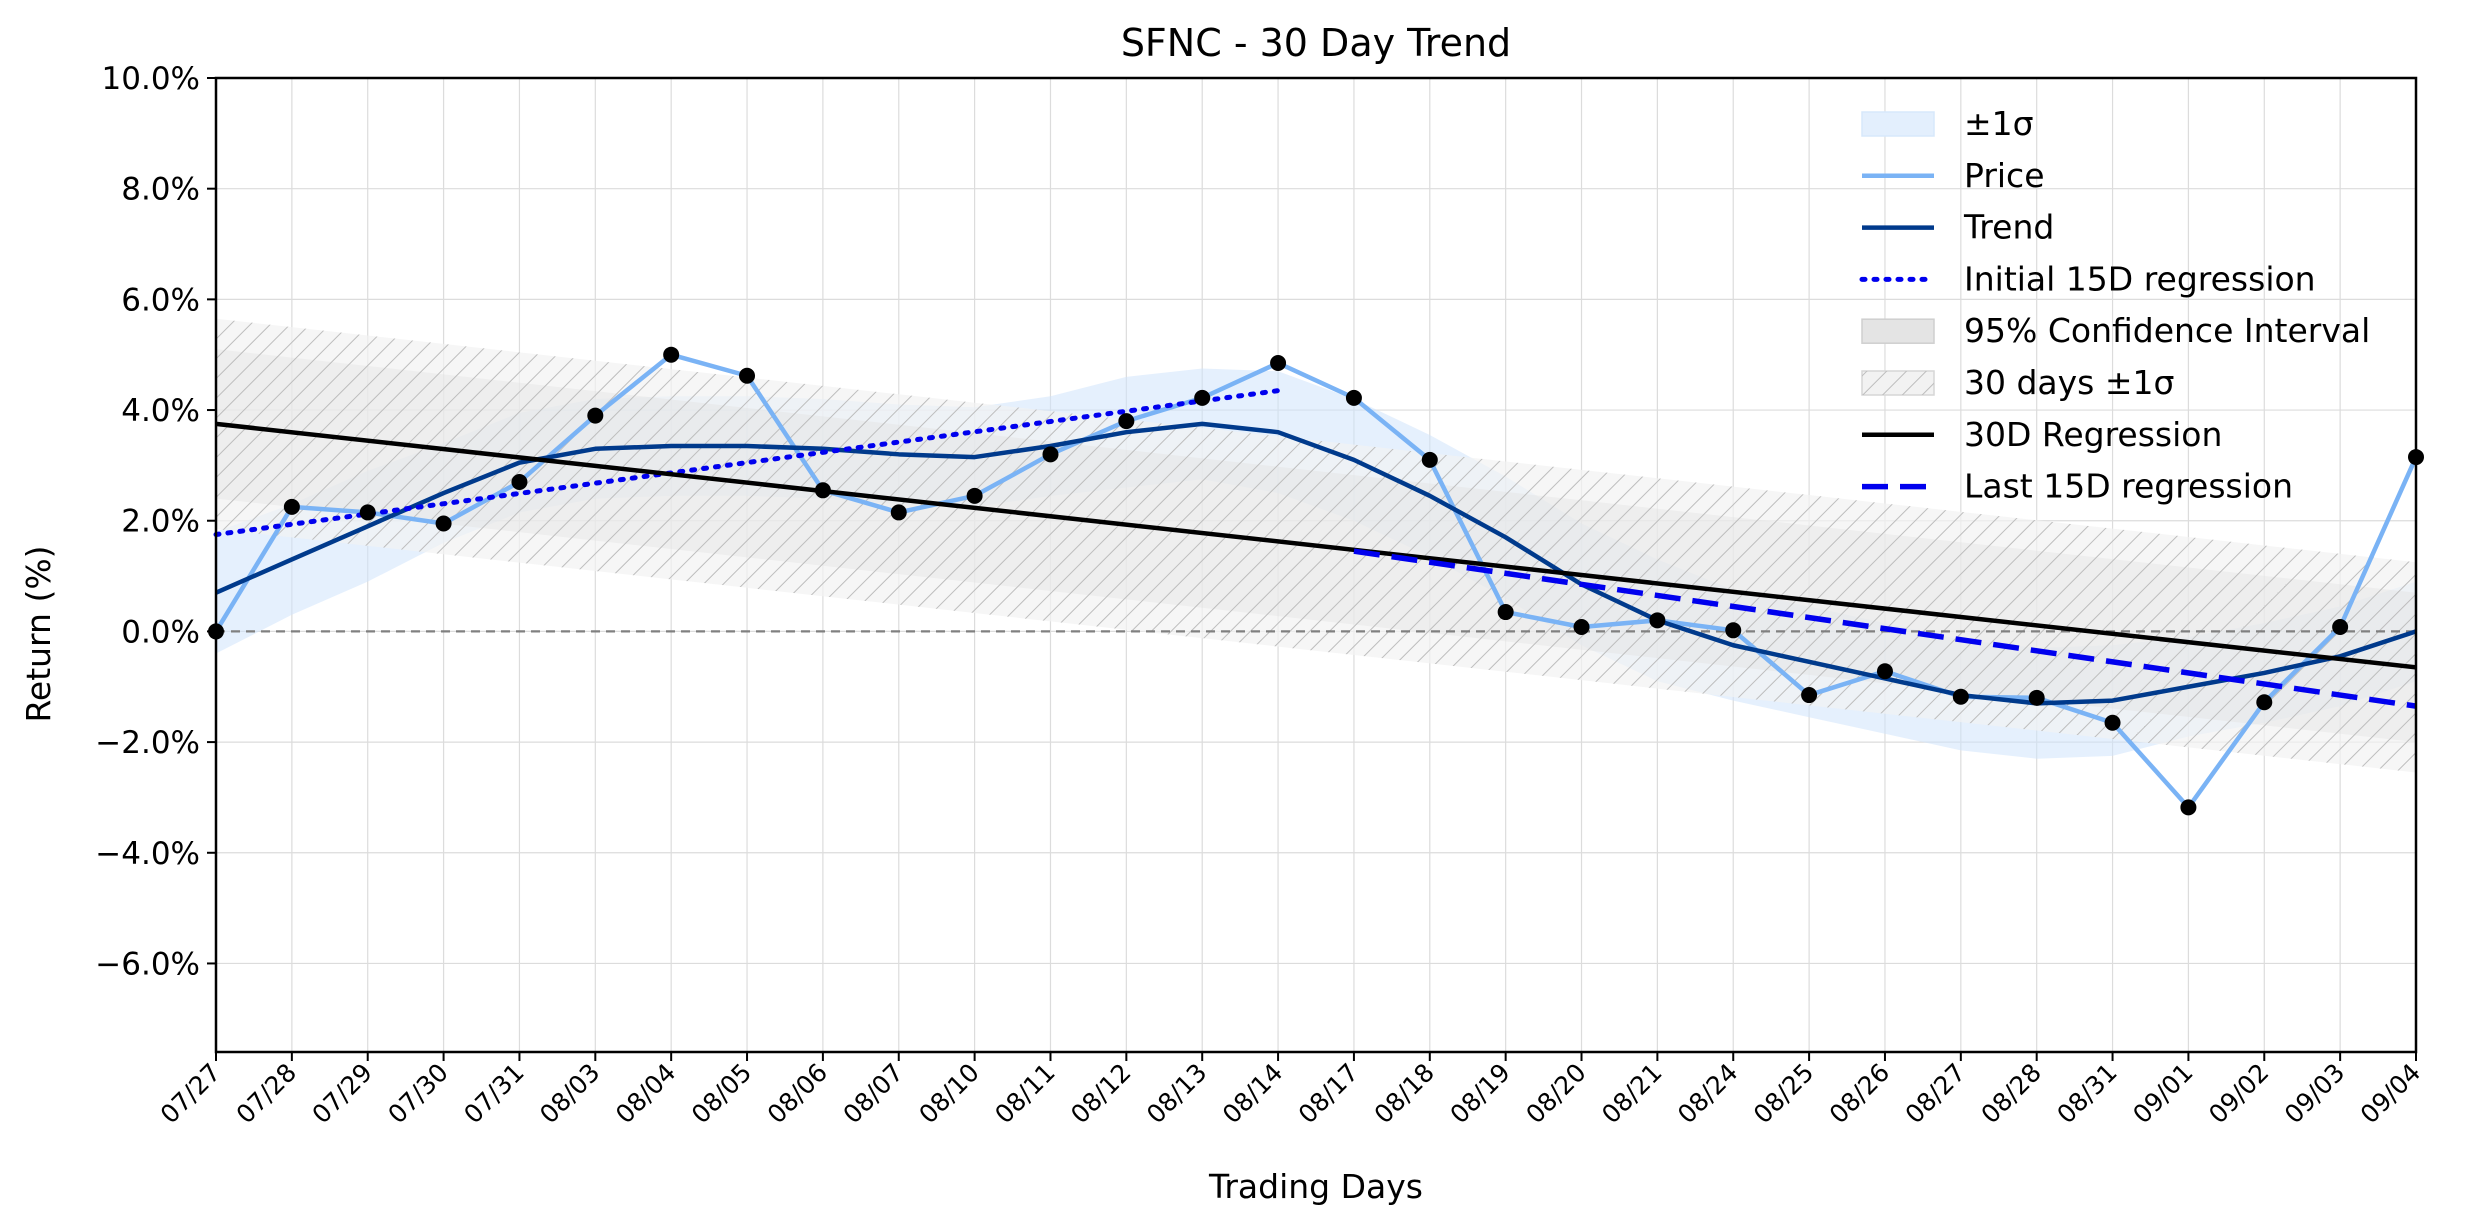 The width and height of the screenshot is (2474, 1224). Describe the element at coordinates (1885, 628) in the screenshot. I see `line-last-15d-regression` at that location.